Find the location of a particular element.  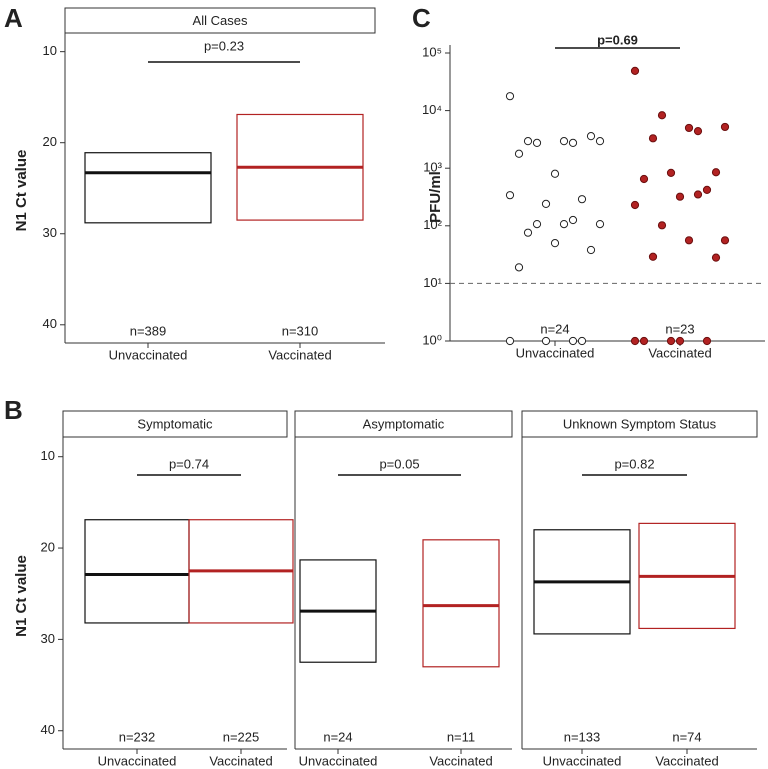

strip-title: Asymptomatic is located at coordinates (404, 423).